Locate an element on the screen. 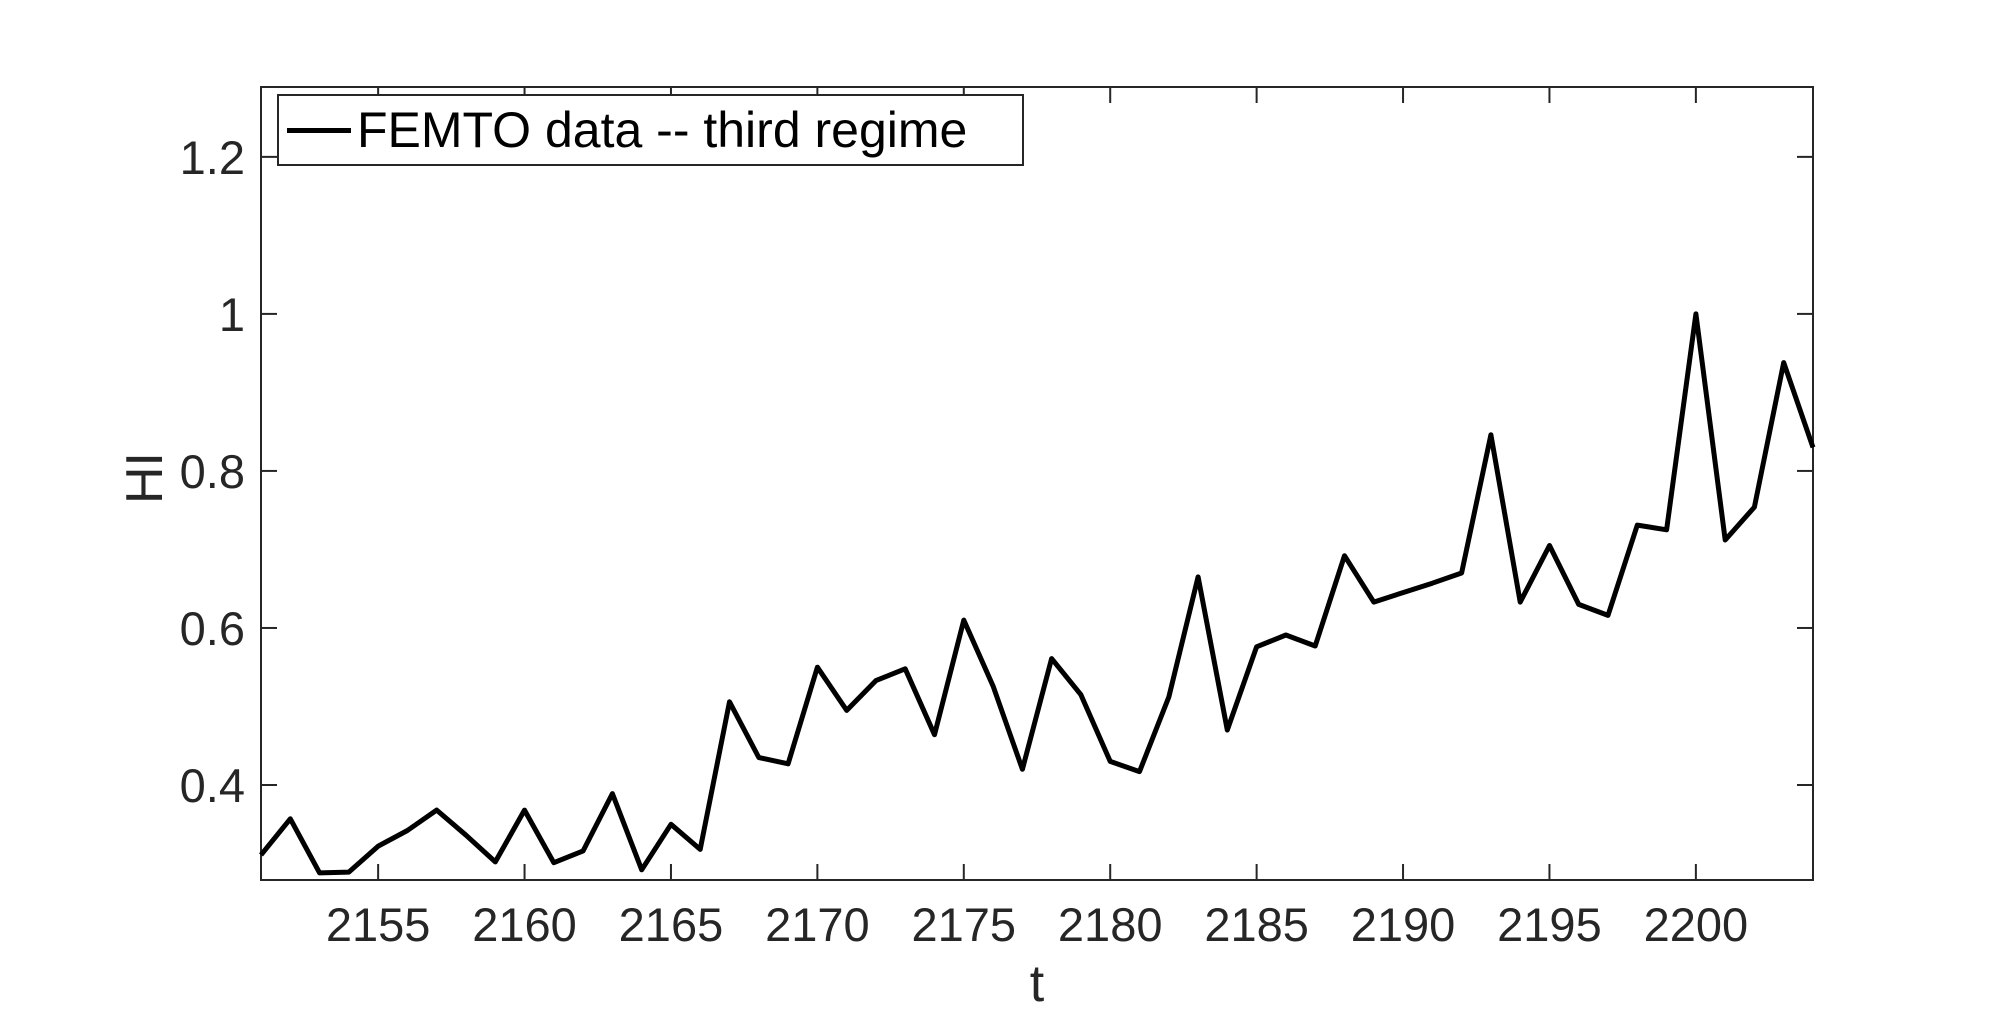 This screenshot has height=1021, width=2004. x-tick-label: 2195 is located at coordinates (1549, 924).